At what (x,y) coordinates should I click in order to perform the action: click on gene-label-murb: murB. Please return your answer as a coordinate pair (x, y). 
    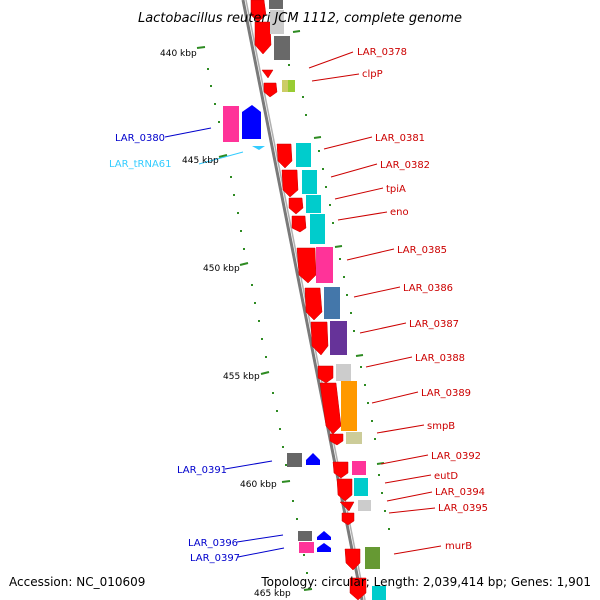
    Looking at the image, I should click on (458, 546).